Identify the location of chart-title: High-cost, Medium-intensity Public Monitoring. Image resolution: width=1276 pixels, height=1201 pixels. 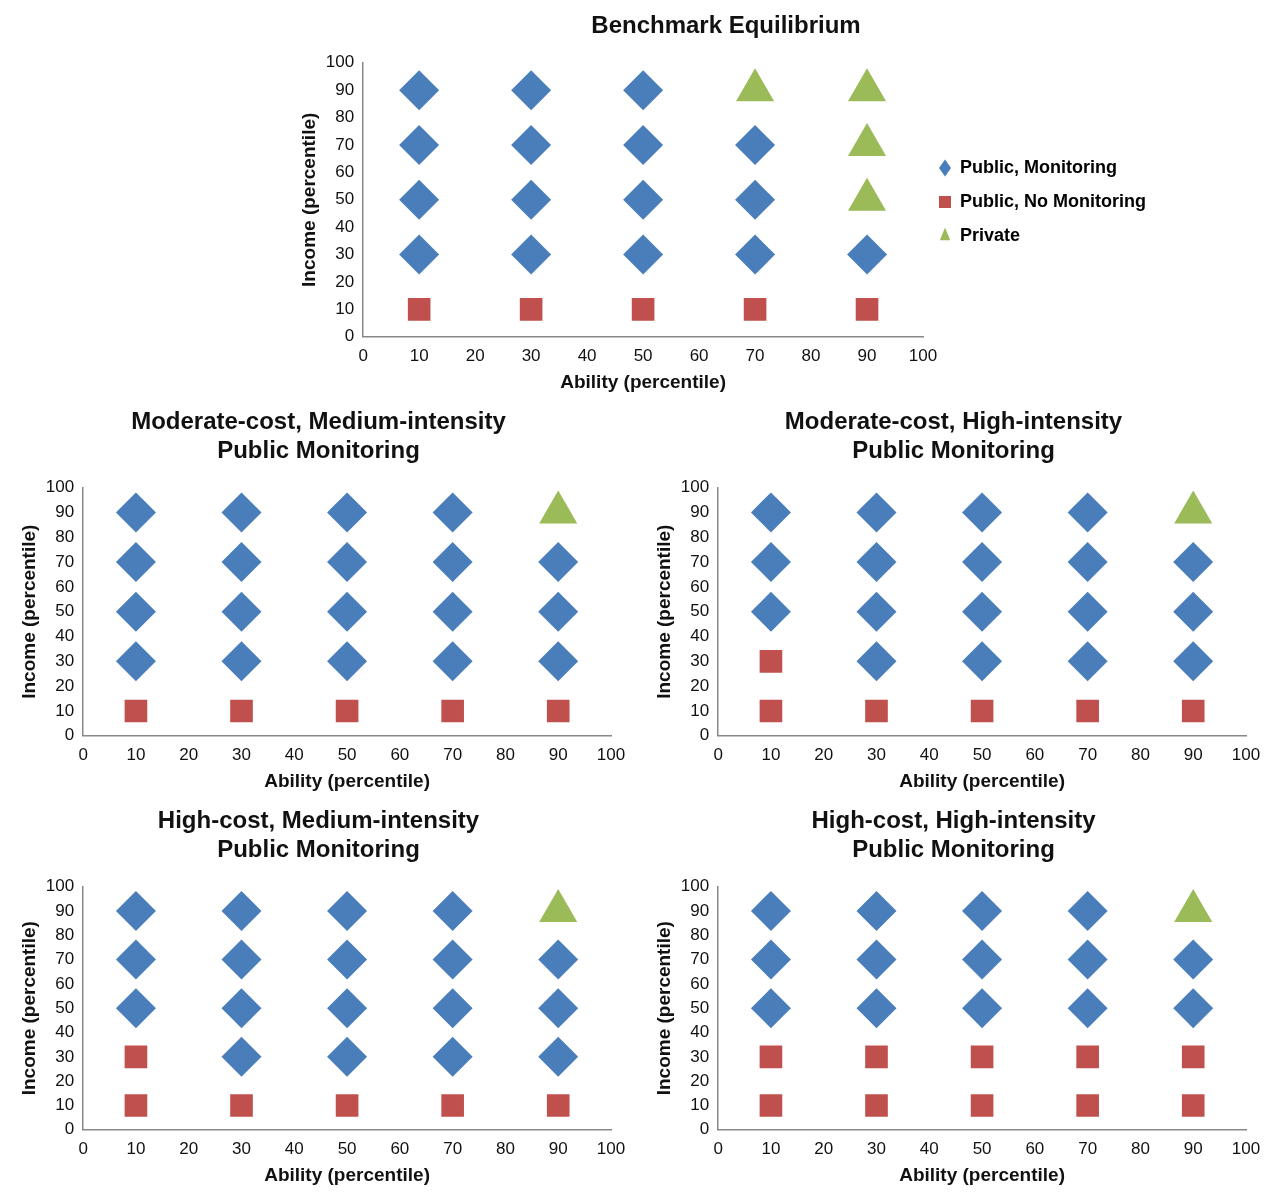
(318, 834).